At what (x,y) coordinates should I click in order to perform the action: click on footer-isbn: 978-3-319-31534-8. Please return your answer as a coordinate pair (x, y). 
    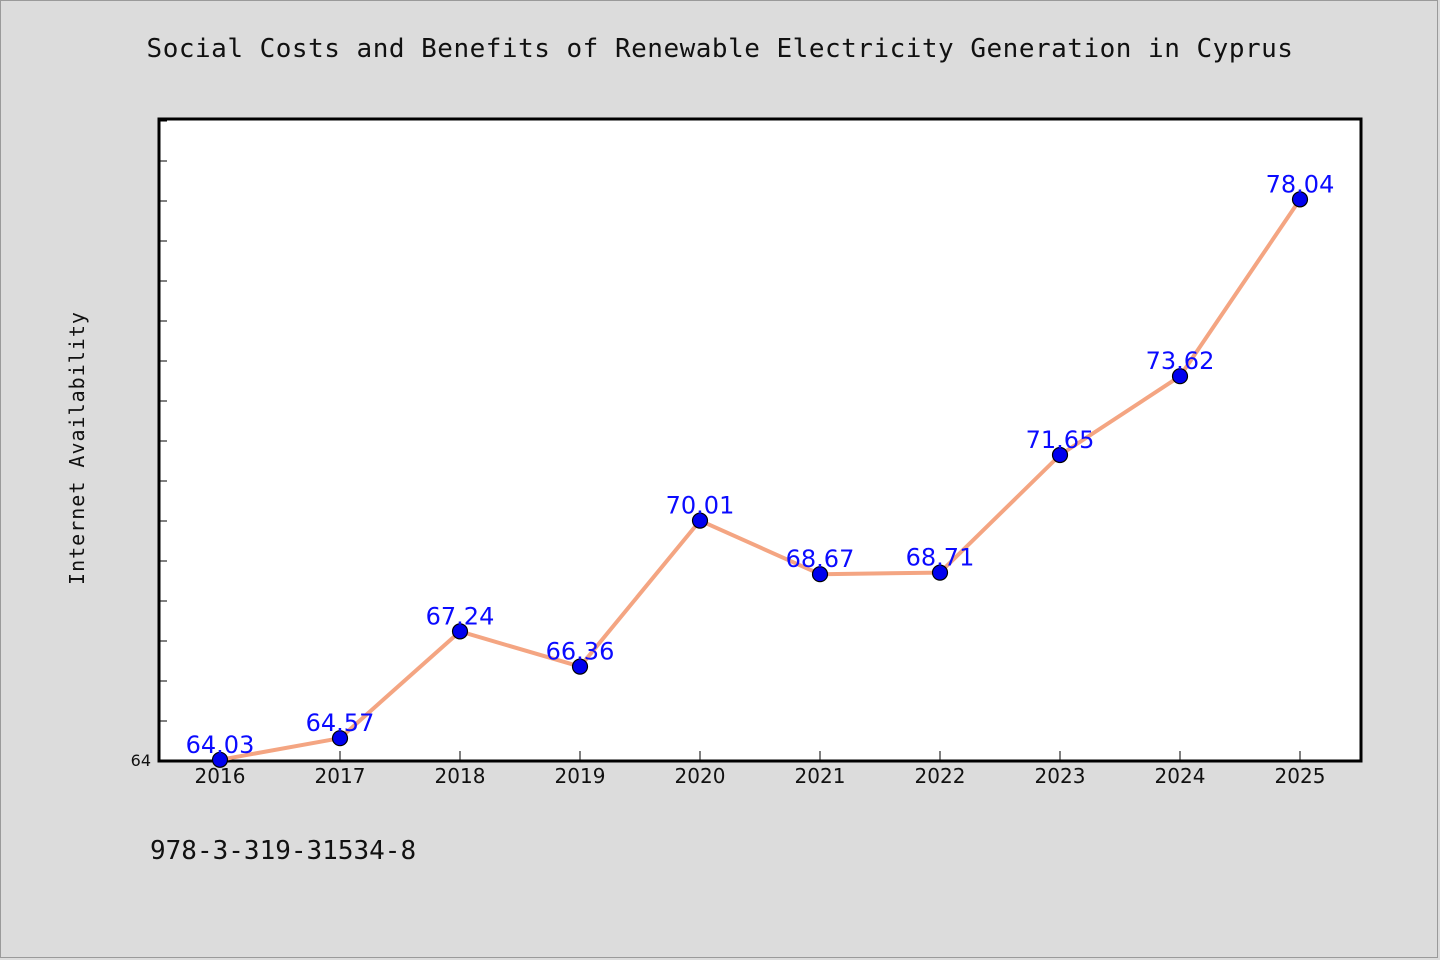
    Looking at the image, I should click on (283, 851).